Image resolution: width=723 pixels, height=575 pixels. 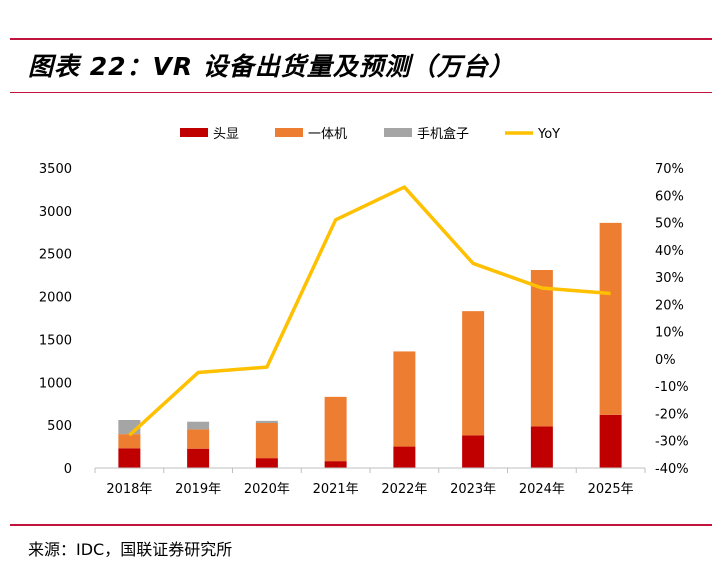 What do you see at coordinates (669, 224) in the screenshot?
I see `right-tick-label: 50%` at bounding box center [669, 224].